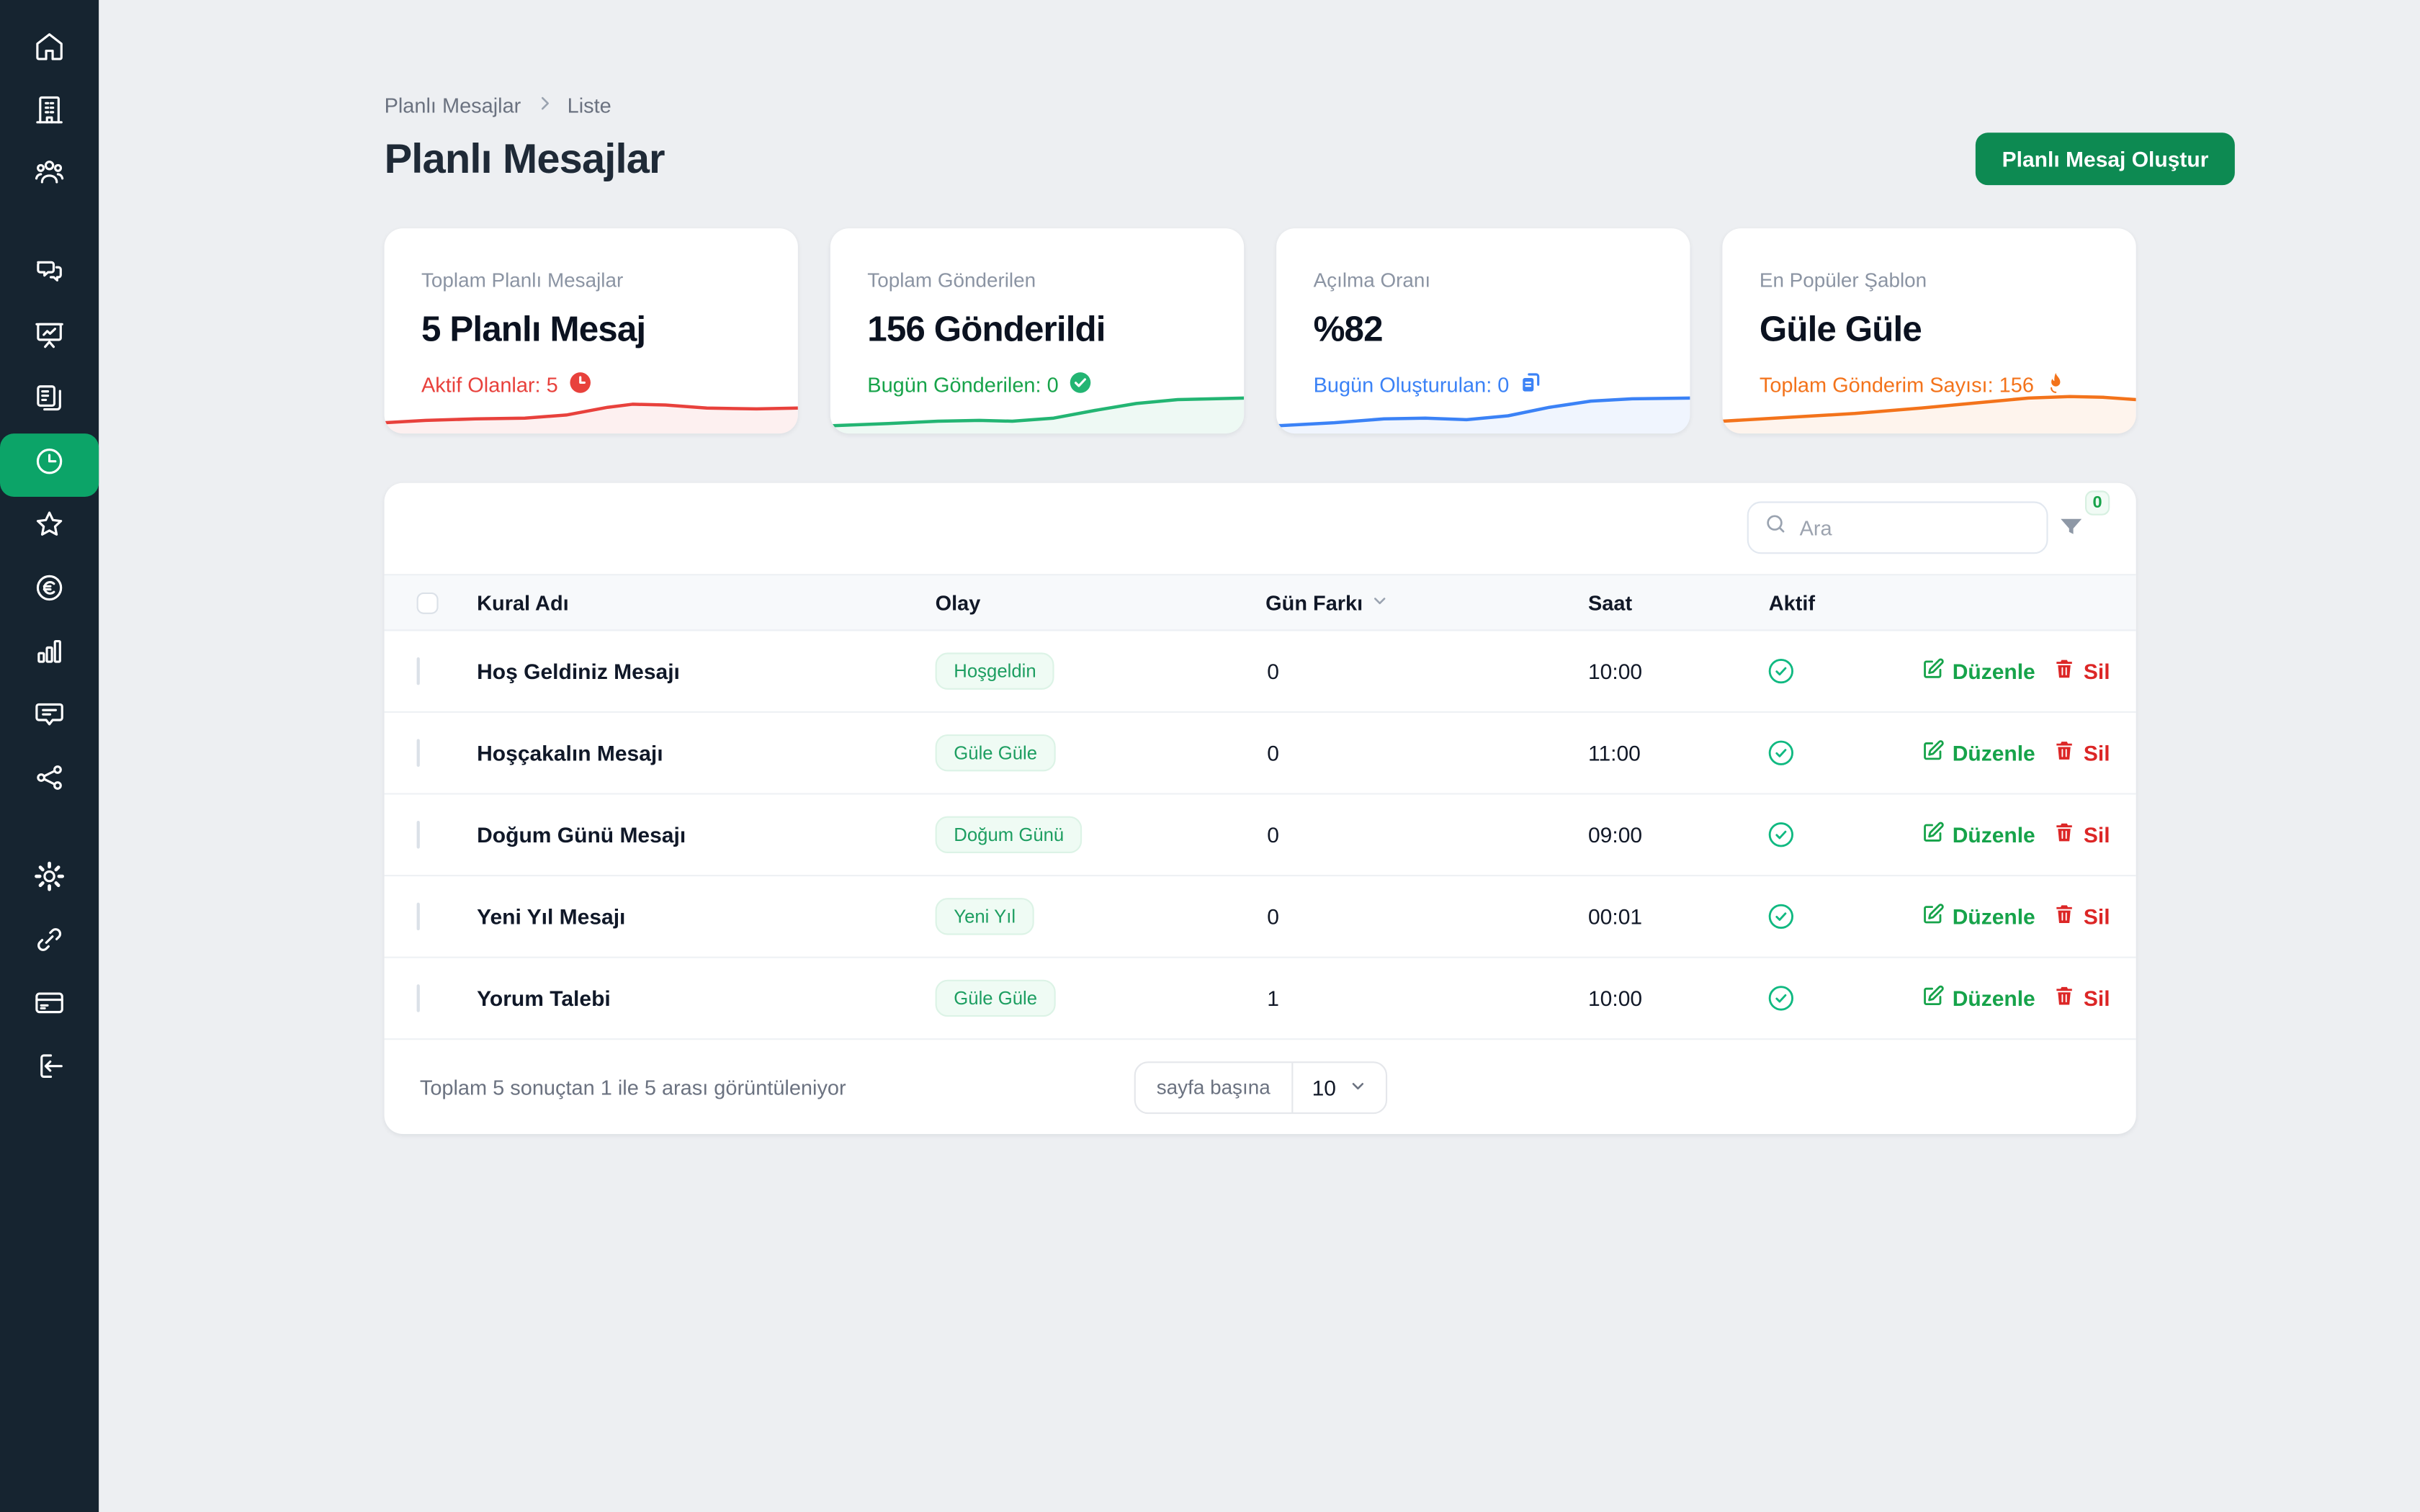  I want to click on page-title: Planlı Mesajlar, so click(525, 158).